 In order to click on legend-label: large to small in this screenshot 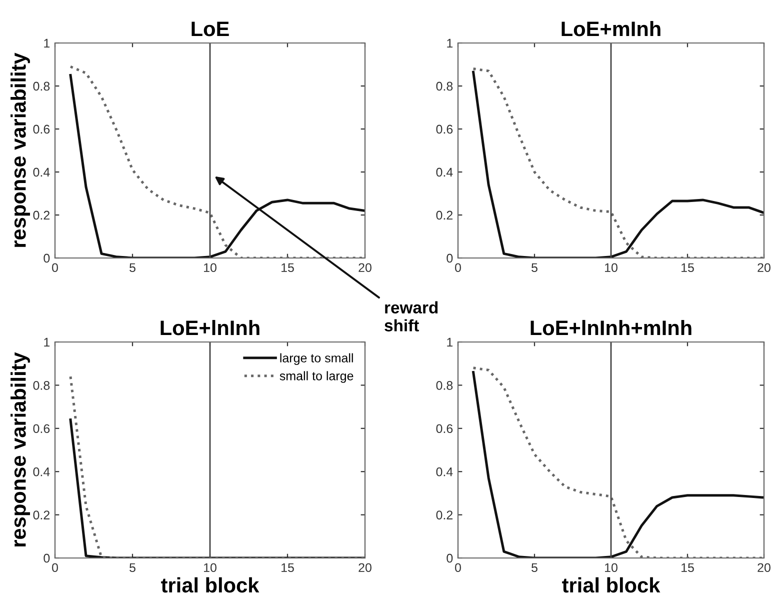, I will do `click(316, 359)`.